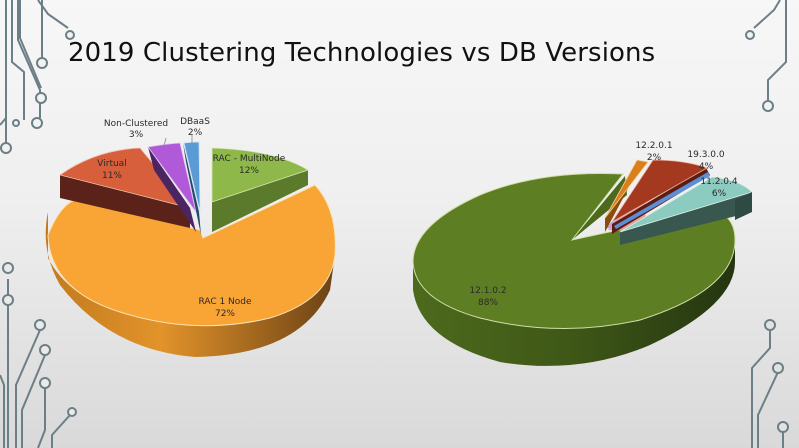 The height and width of the screenshot is (448, 799). I want to click on pct-12-2-0-1: 2%, so click(654, 158).